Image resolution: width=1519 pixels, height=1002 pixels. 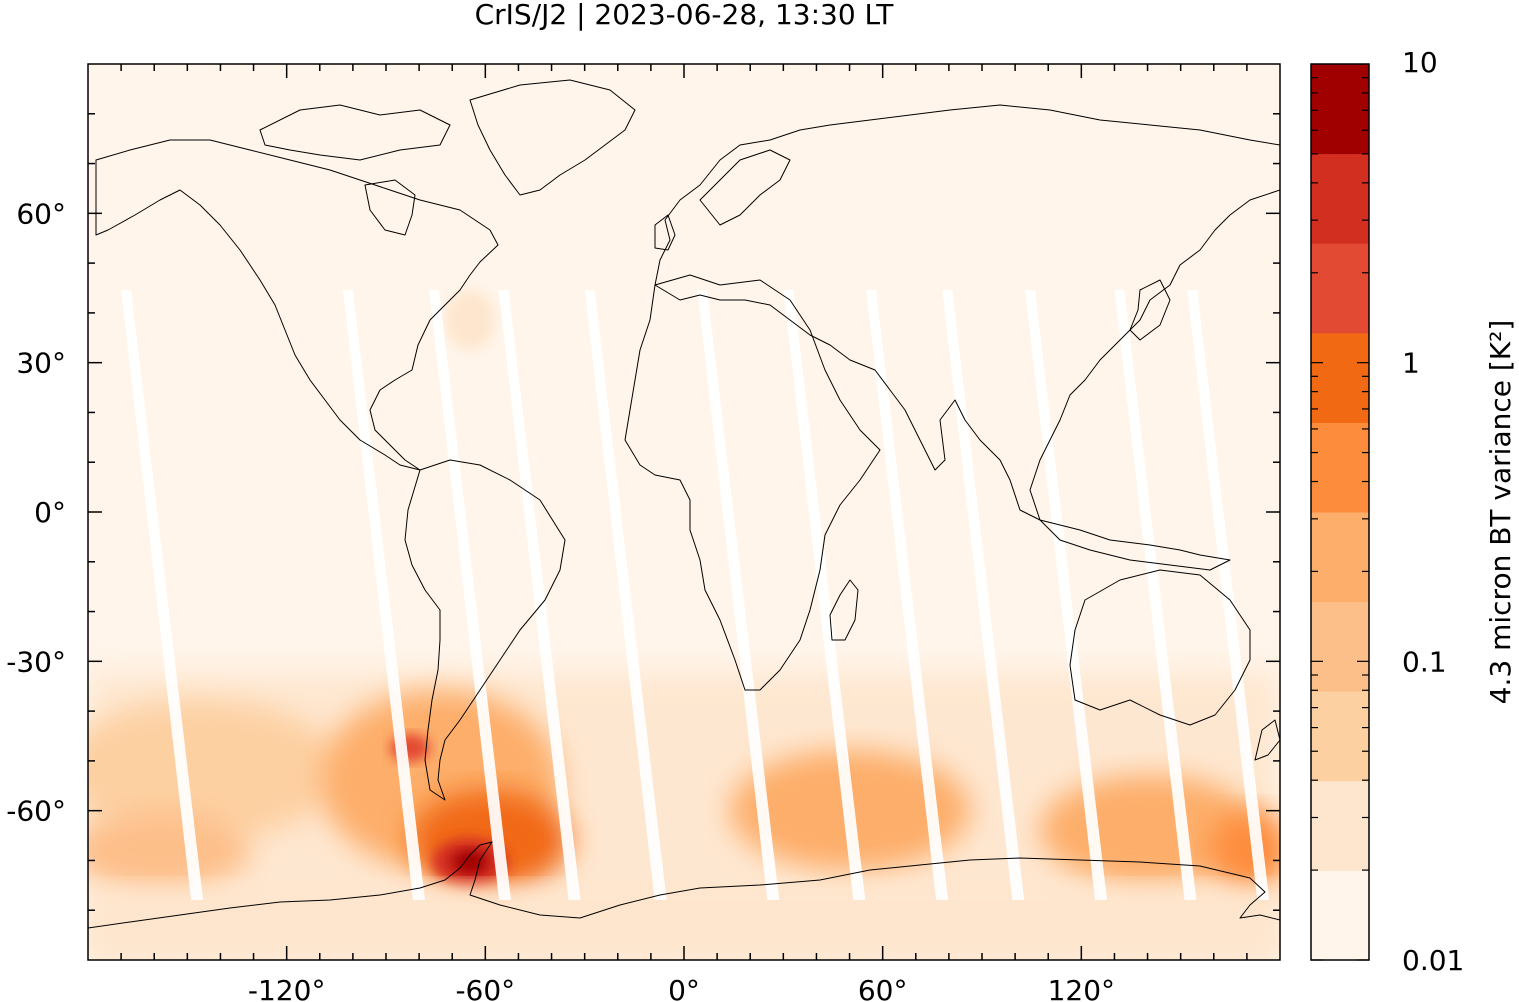 What do you see at coordinates (1267, 740) in the screenshot?
I see `coastline-new-zealand` at bounding box center [1267, 740].